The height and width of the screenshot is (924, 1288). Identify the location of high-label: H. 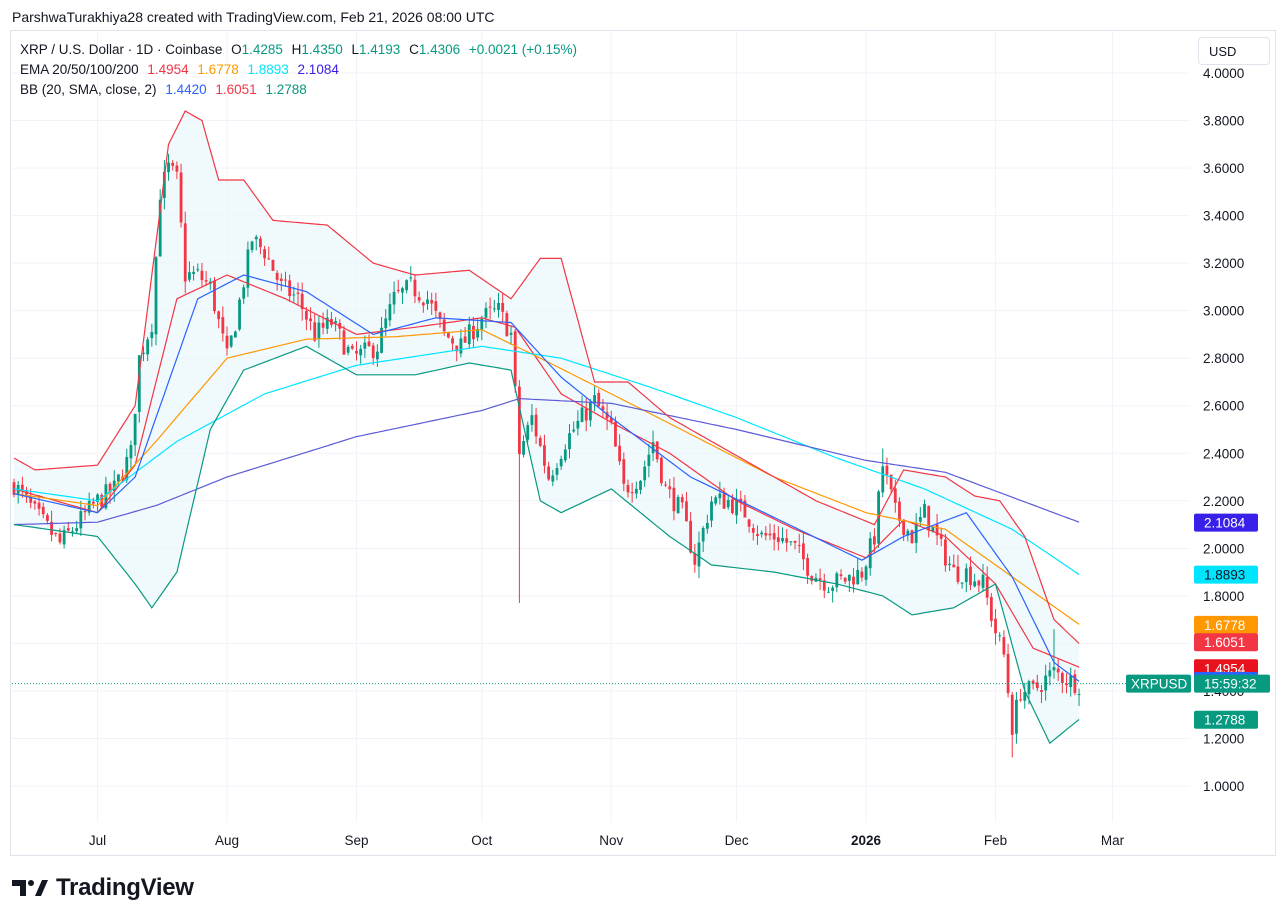
(296, 49).